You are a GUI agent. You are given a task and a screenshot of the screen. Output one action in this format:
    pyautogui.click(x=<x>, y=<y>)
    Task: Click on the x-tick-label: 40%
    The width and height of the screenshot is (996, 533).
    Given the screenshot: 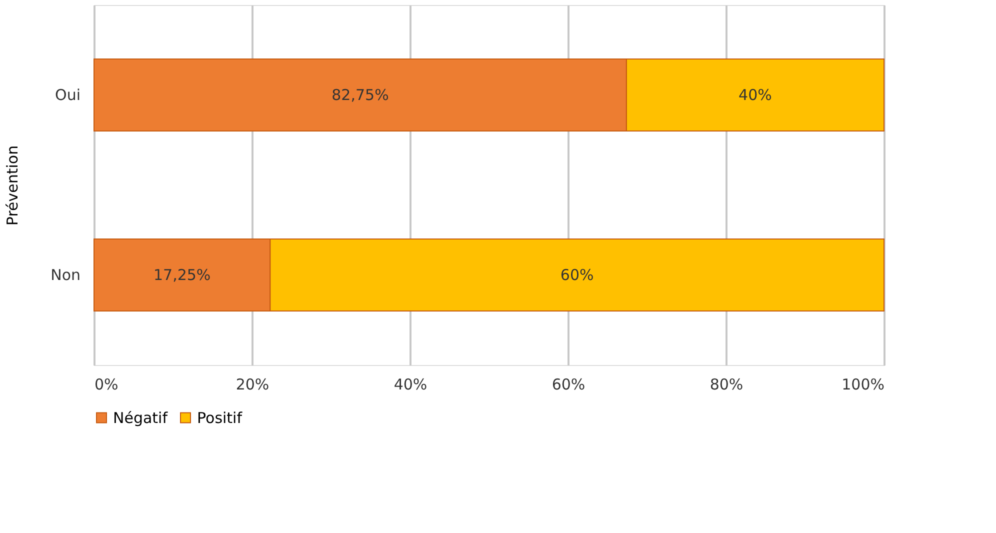 What is the action you would take?
    pyautogui.click(x=411, y=385)
    